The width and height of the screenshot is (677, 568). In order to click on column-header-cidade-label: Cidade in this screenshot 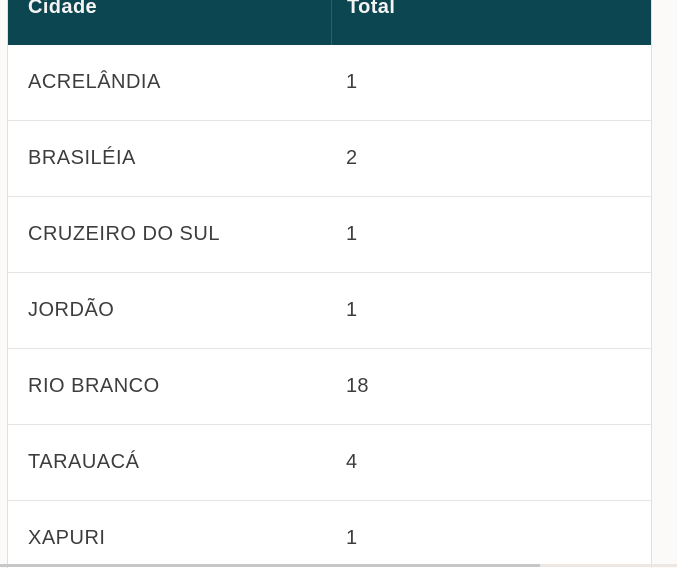, I will do `click(63, 9)`.